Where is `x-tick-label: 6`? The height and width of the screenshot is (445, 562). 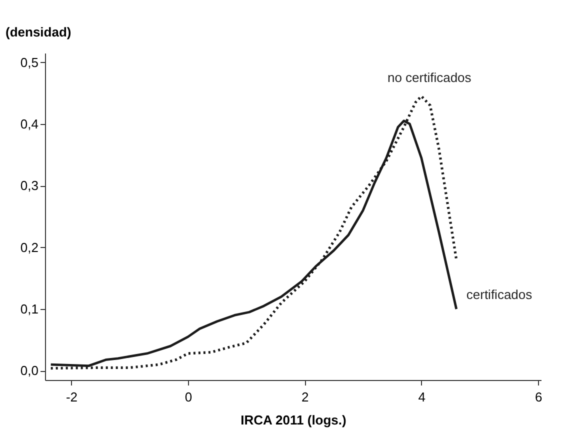 x-tick-label: 6 is located at coordinates (538, 397).